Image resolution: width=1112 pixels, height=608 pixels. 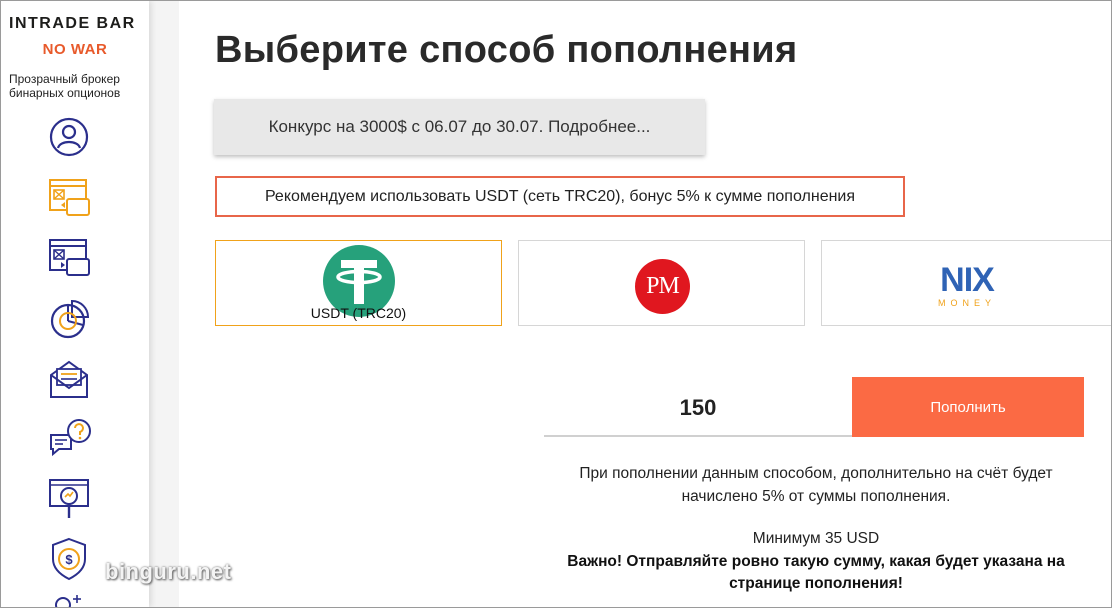 I want to click on deposit-wallet-icon, so click(x=69, y=197).